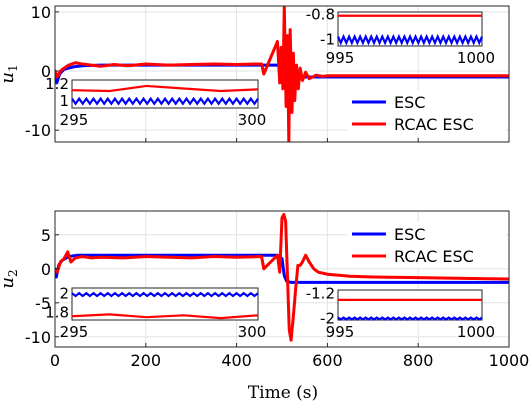 Image resolution: width=531 pixels, height=406 pixels. I want to click on inset-y-tick-label: -0.8, so click(320, 15).